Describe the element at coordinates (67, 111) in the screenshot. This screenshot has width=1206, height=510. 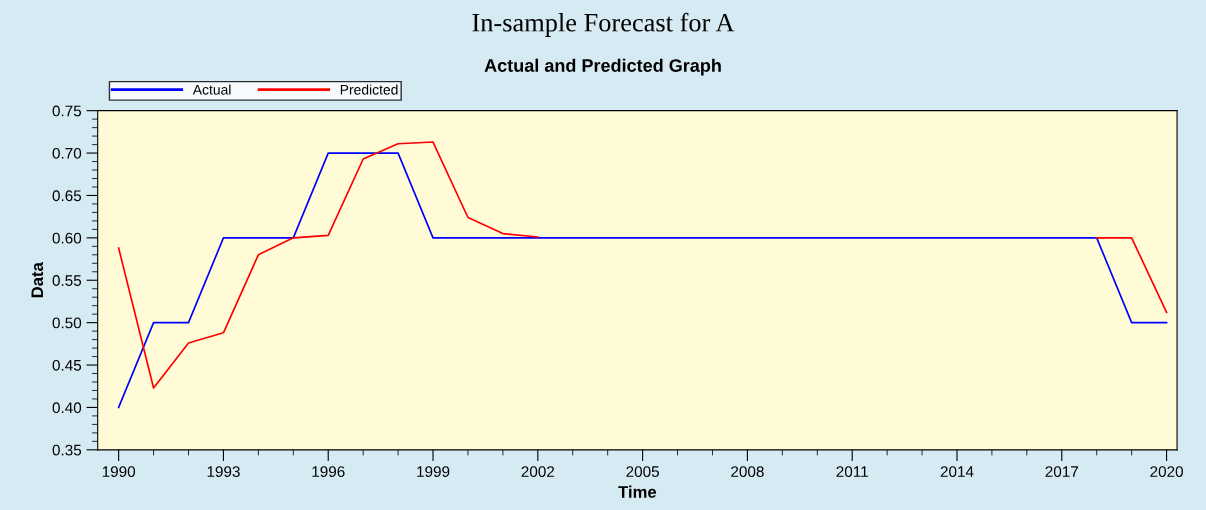
I see `y-tick-label: 0.75` at that location.